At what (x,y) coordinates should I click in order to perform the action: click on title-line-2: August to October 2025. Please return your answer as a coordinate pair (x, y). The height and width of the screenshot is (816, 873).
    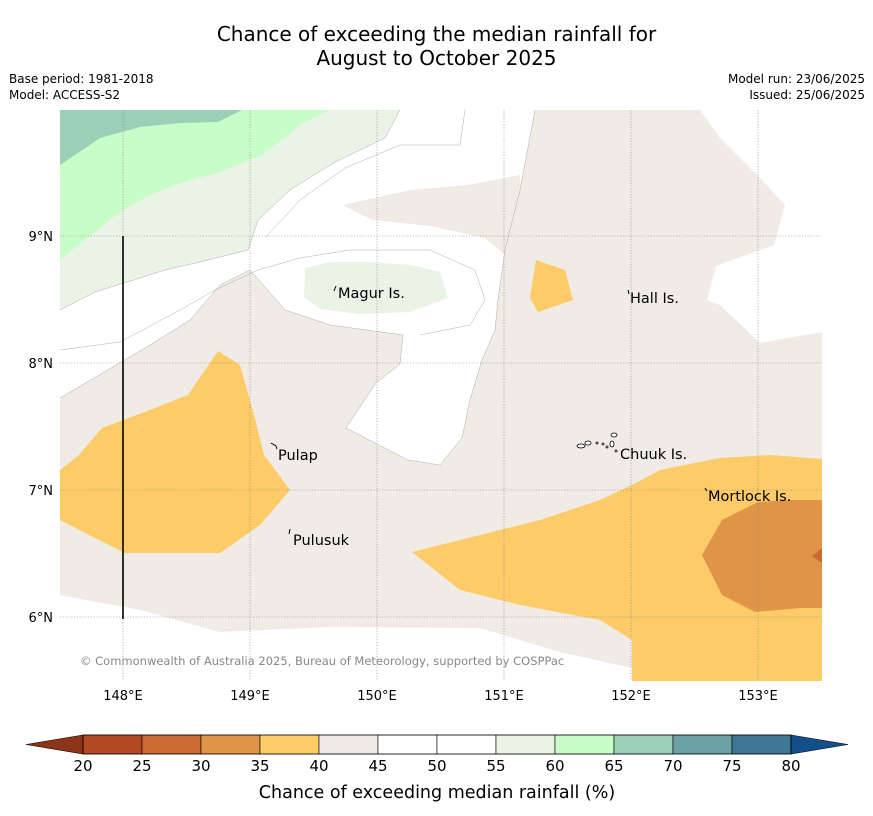
    Looking at the image, I should click on (436, 58).